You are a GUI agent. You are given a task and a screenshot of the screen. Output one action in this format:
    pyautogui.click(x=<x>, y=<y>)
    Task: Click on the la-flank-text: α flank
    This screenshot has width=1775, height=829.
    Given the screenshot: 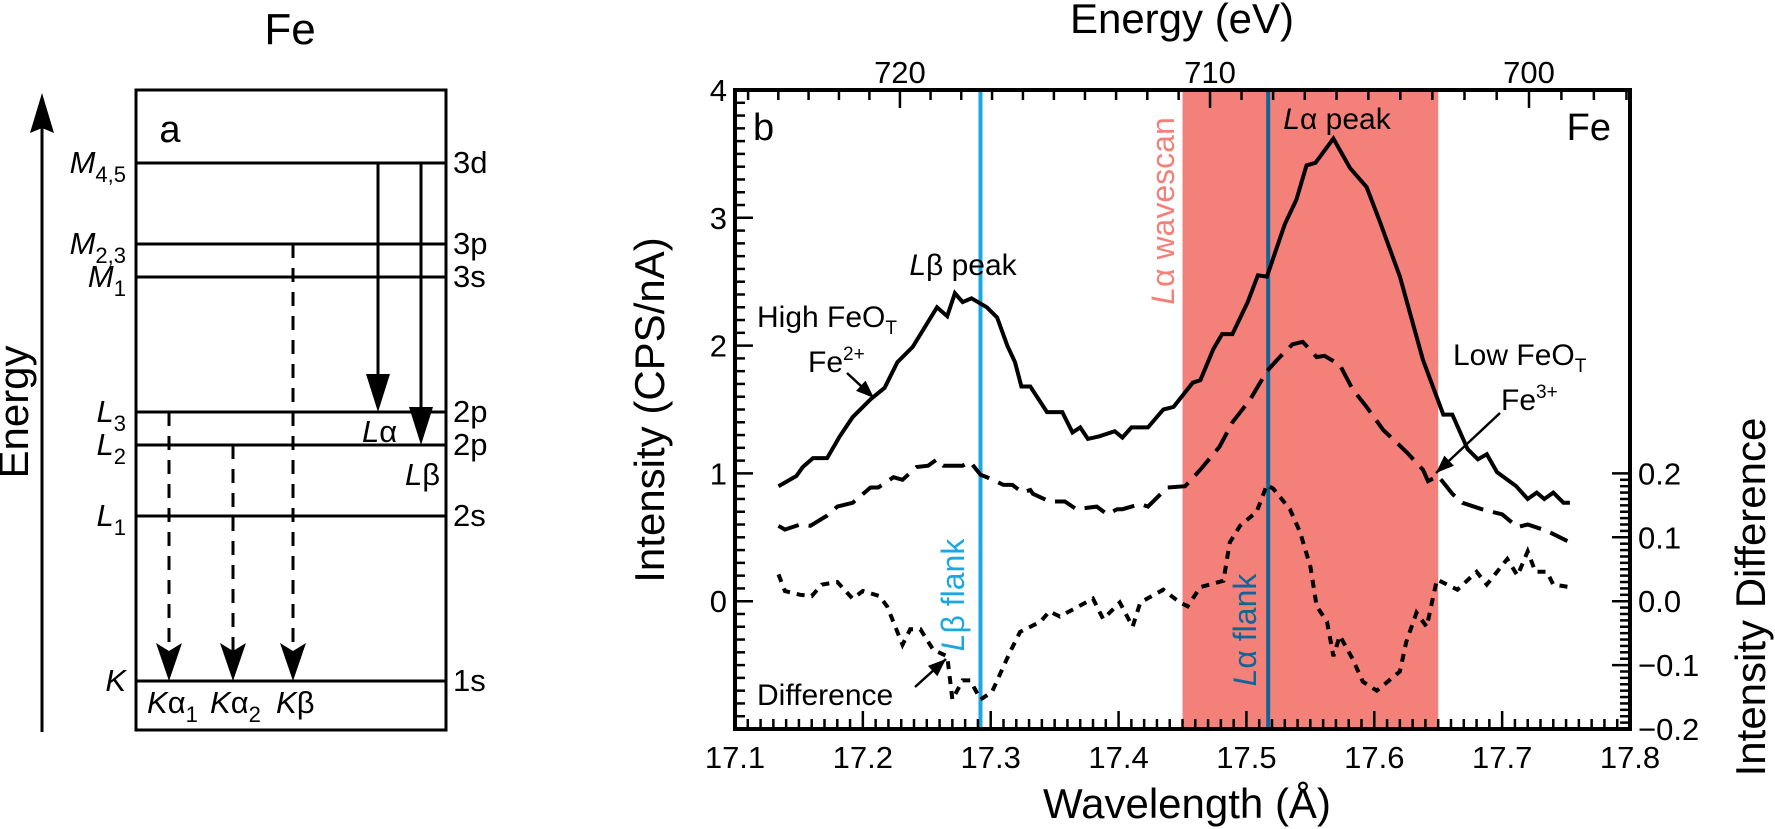 What is the action you would take?
    pyautogui.click(x=1245, y=621)
    